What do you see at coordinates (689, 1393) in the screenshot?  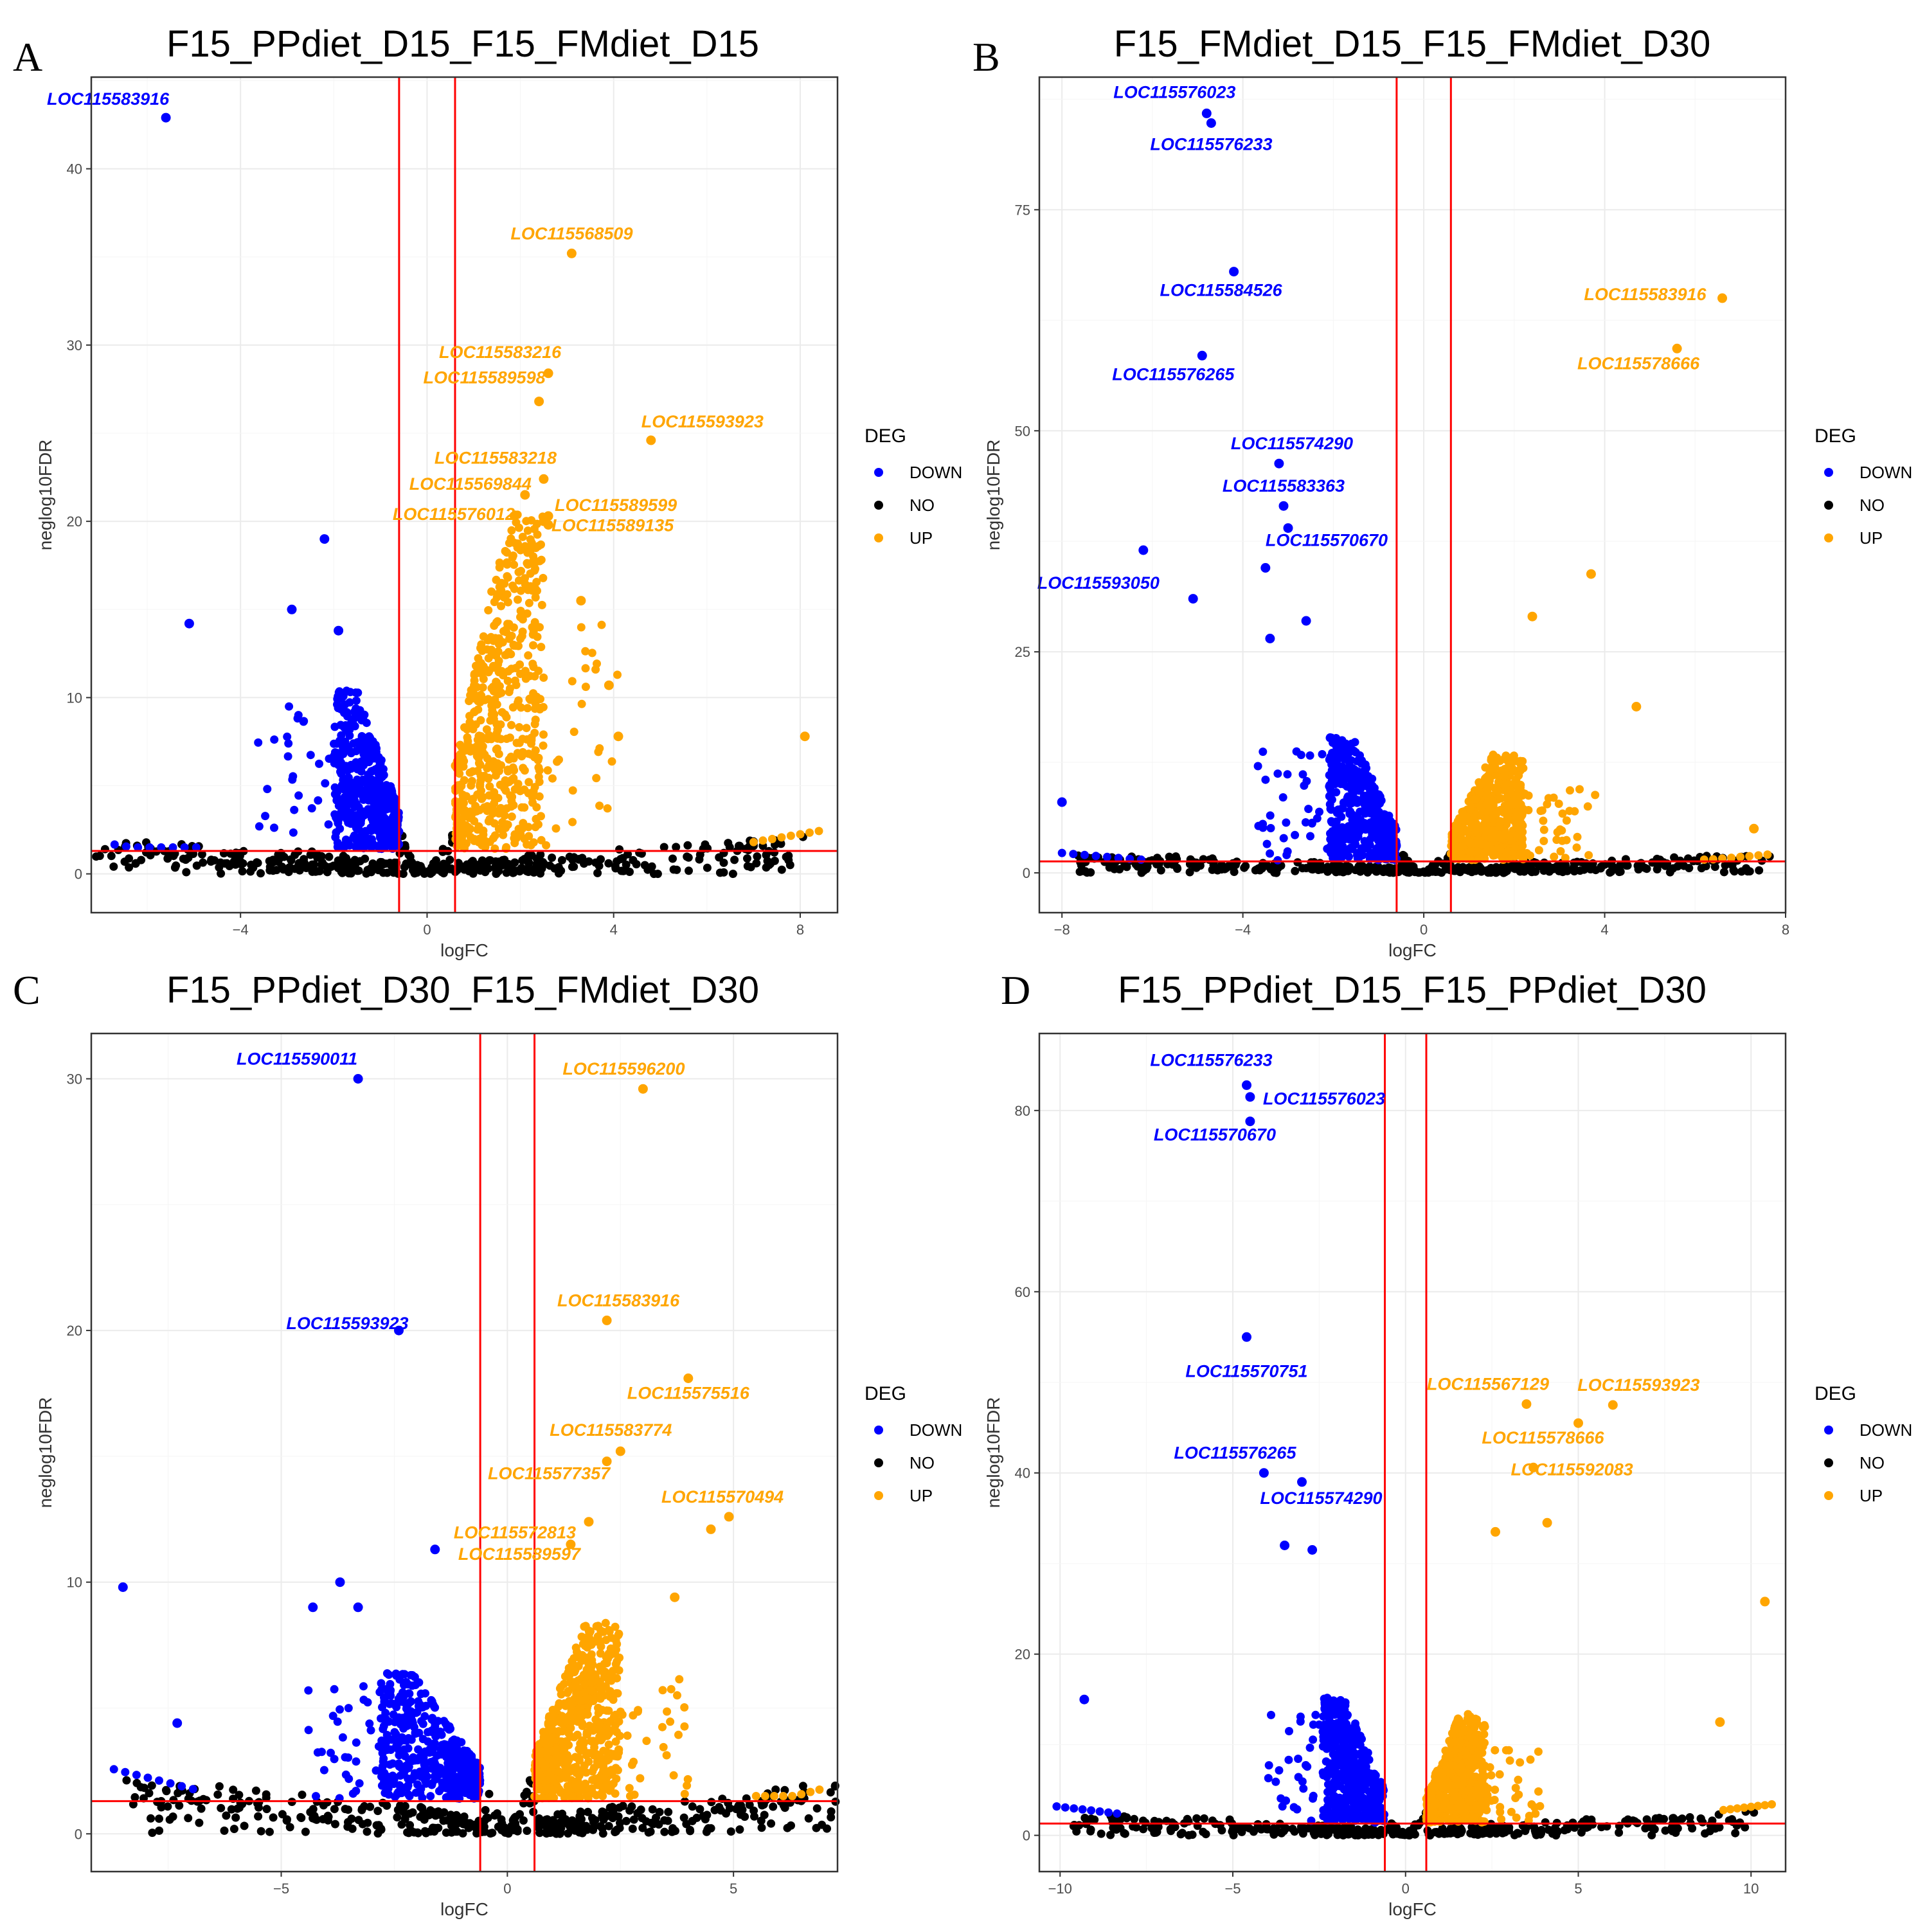 I see `gene-label: LOC115575516` at bounding box center [689, 1393].